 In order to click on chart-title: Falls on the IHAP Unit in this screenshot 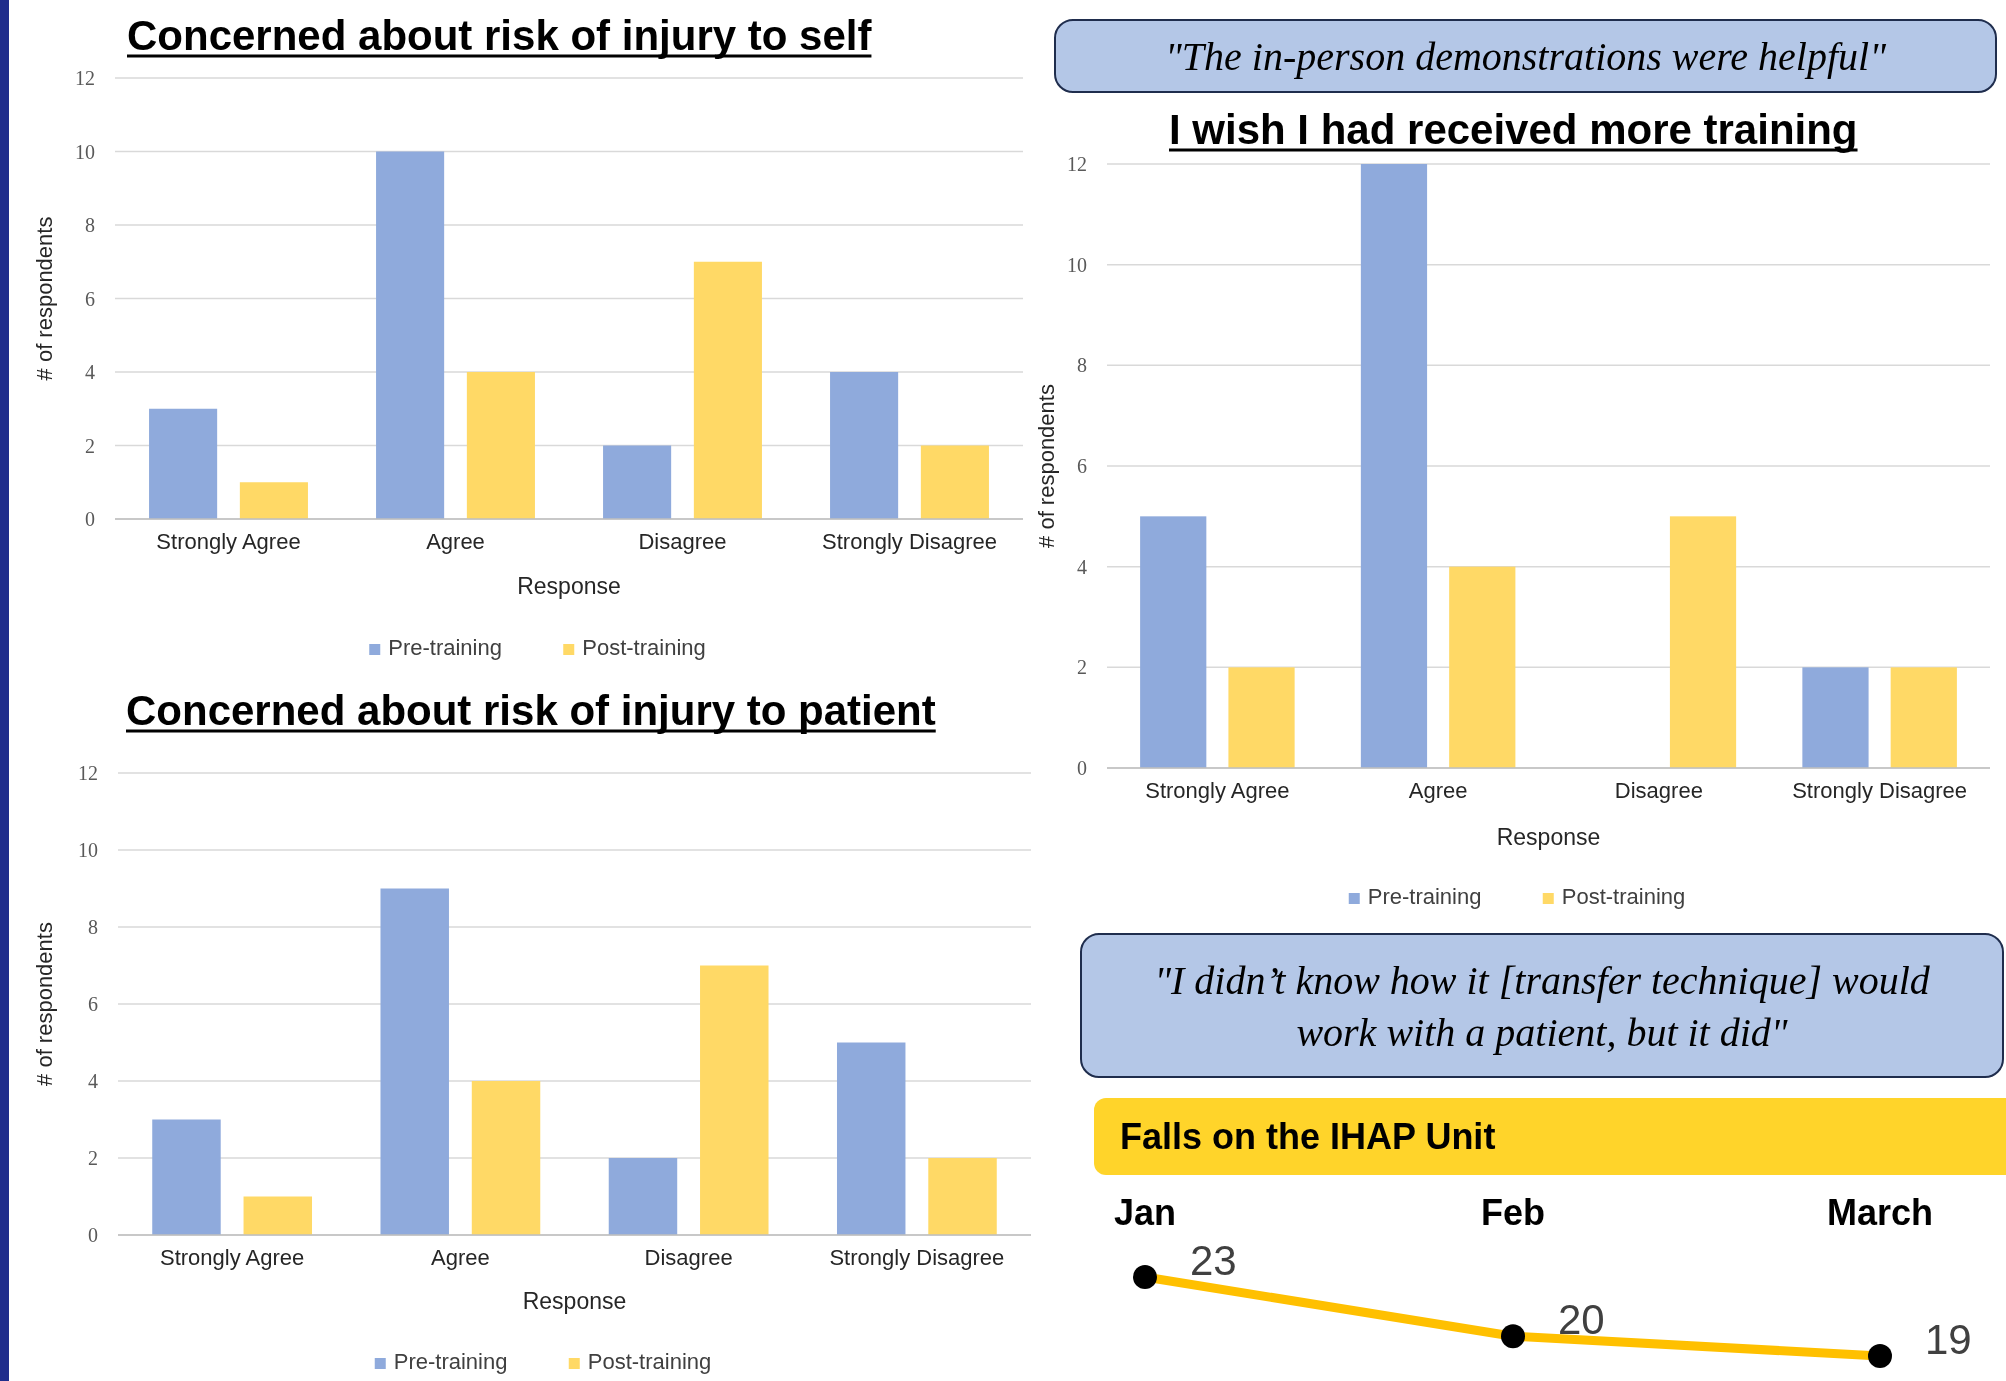, I will do `click(1308, 1137)`.